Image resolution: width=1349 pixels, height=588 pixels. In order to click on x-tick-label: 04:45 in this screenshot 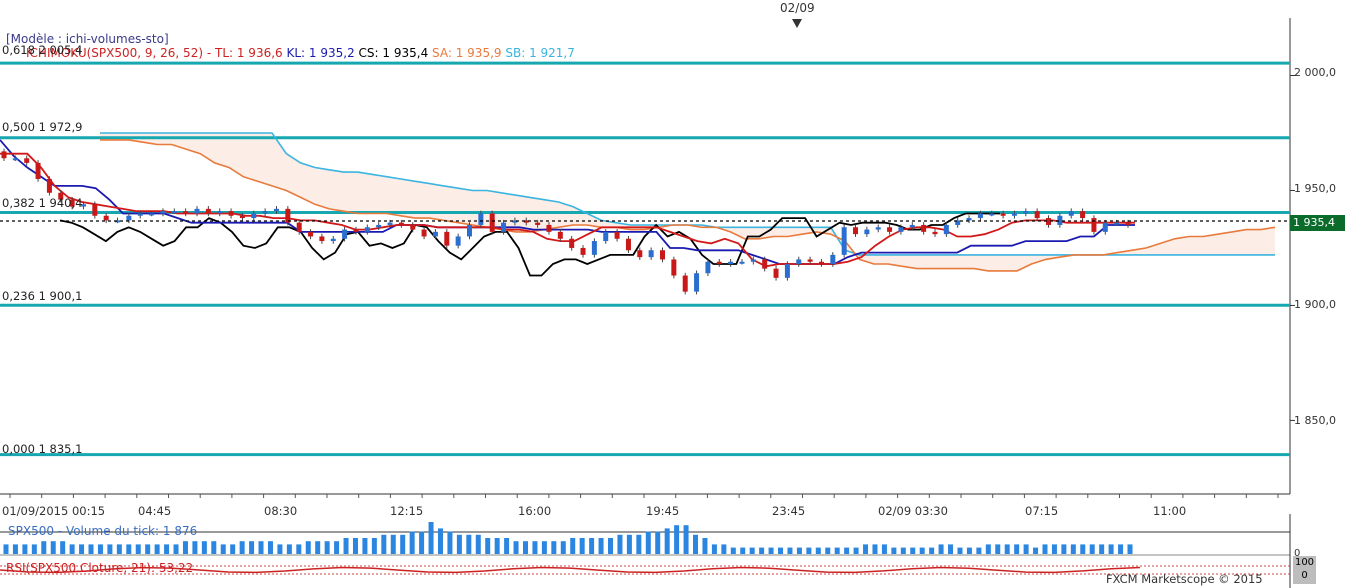, I will do `click(155, 511)`.